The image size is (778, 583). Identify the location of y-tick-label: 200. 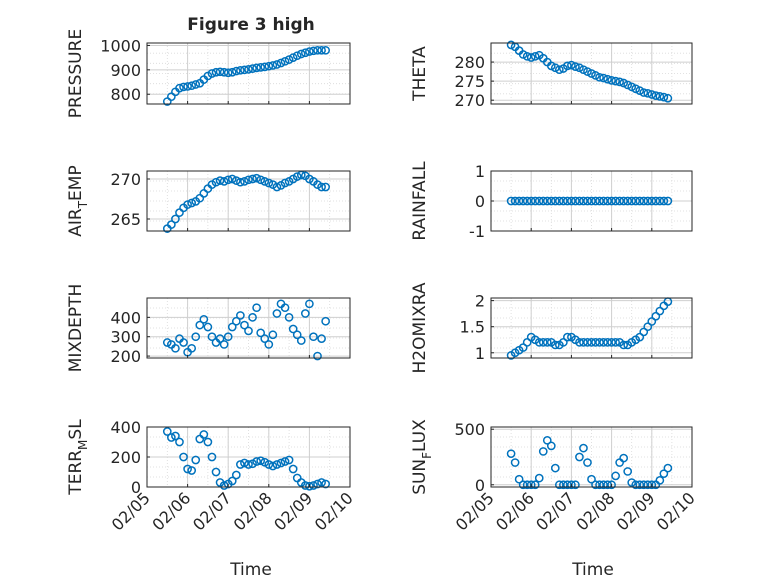
(125, 457).